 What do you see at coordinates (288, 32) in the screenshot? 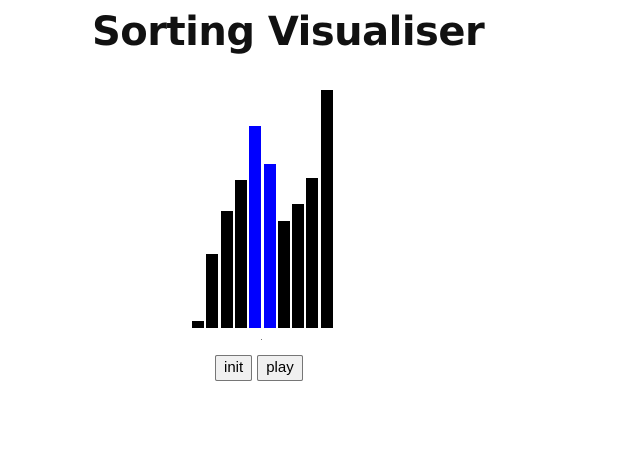
I see `page-title: Sorting Visualiser` at bounding box center [288, 32].